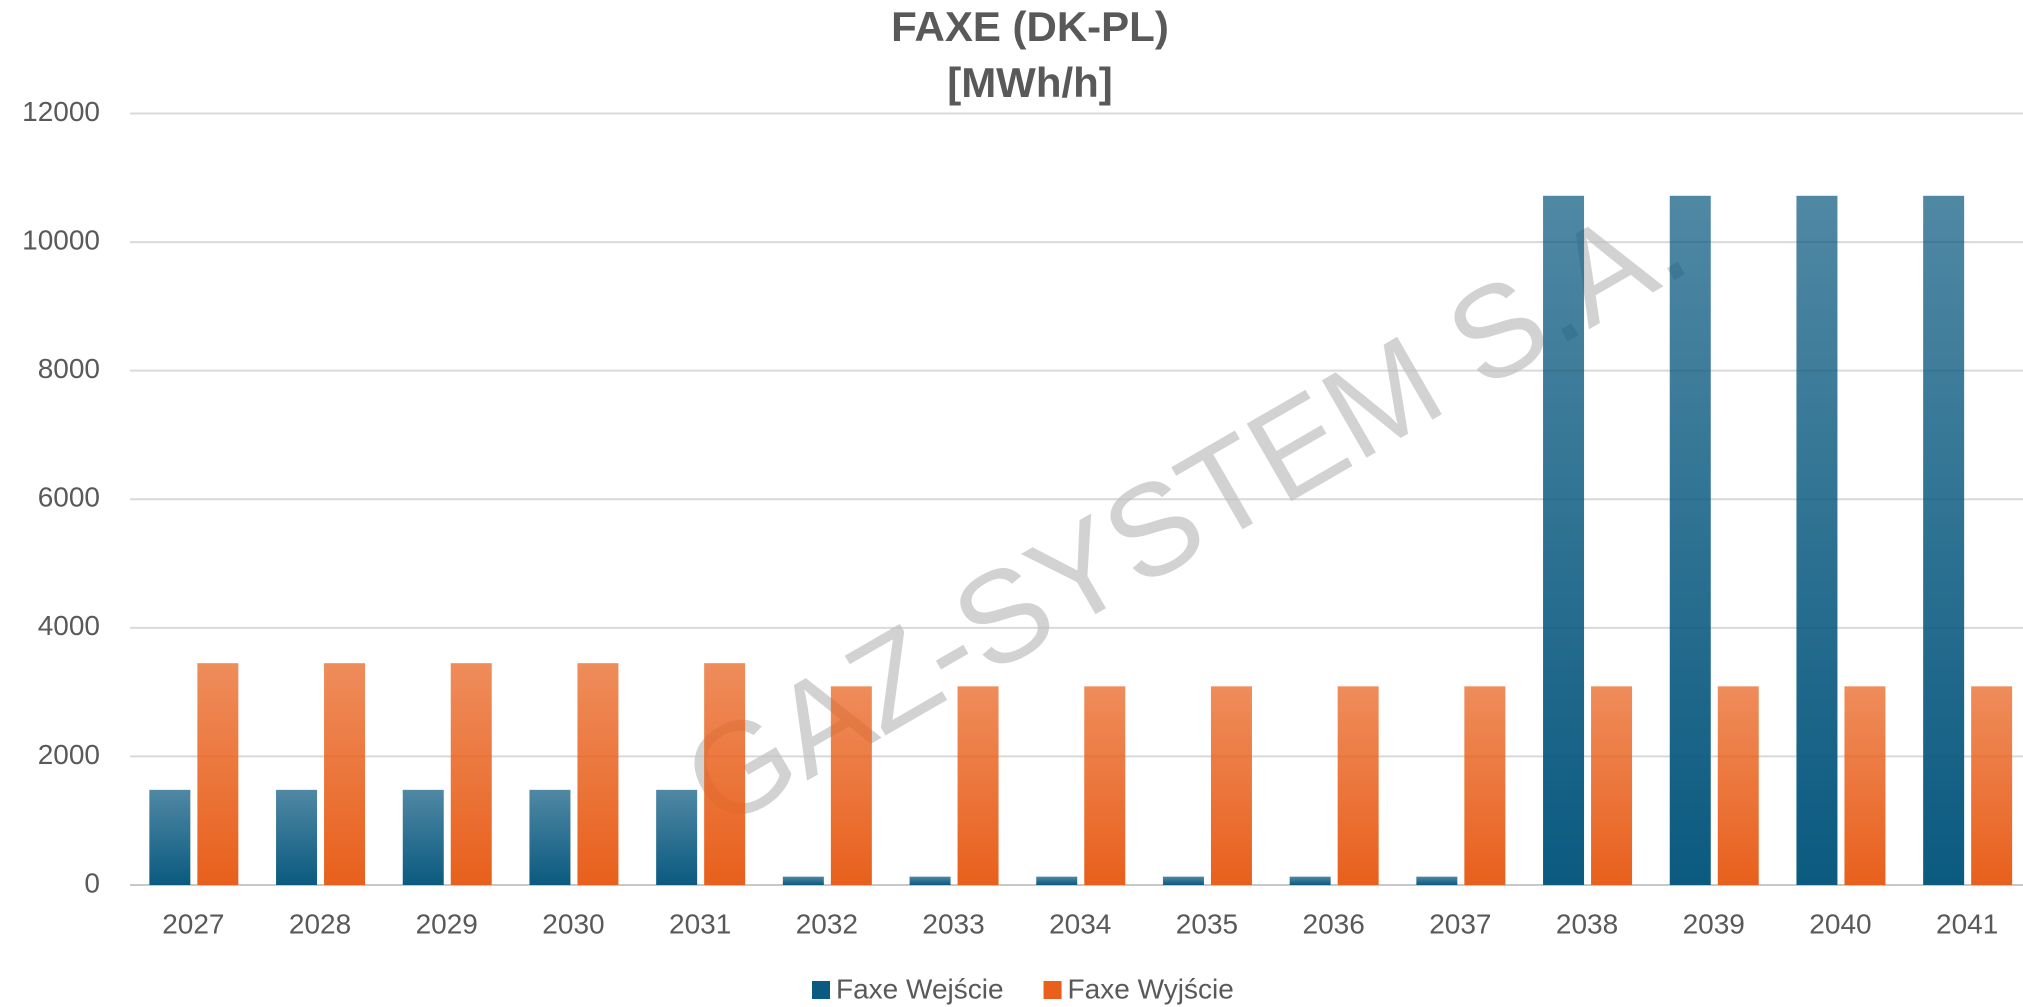 This screenshot has width=2023, height=1007. Describe the element at coordinates (61, 111) in the screenshot. I see `y-tick-label: 12000` at that location.